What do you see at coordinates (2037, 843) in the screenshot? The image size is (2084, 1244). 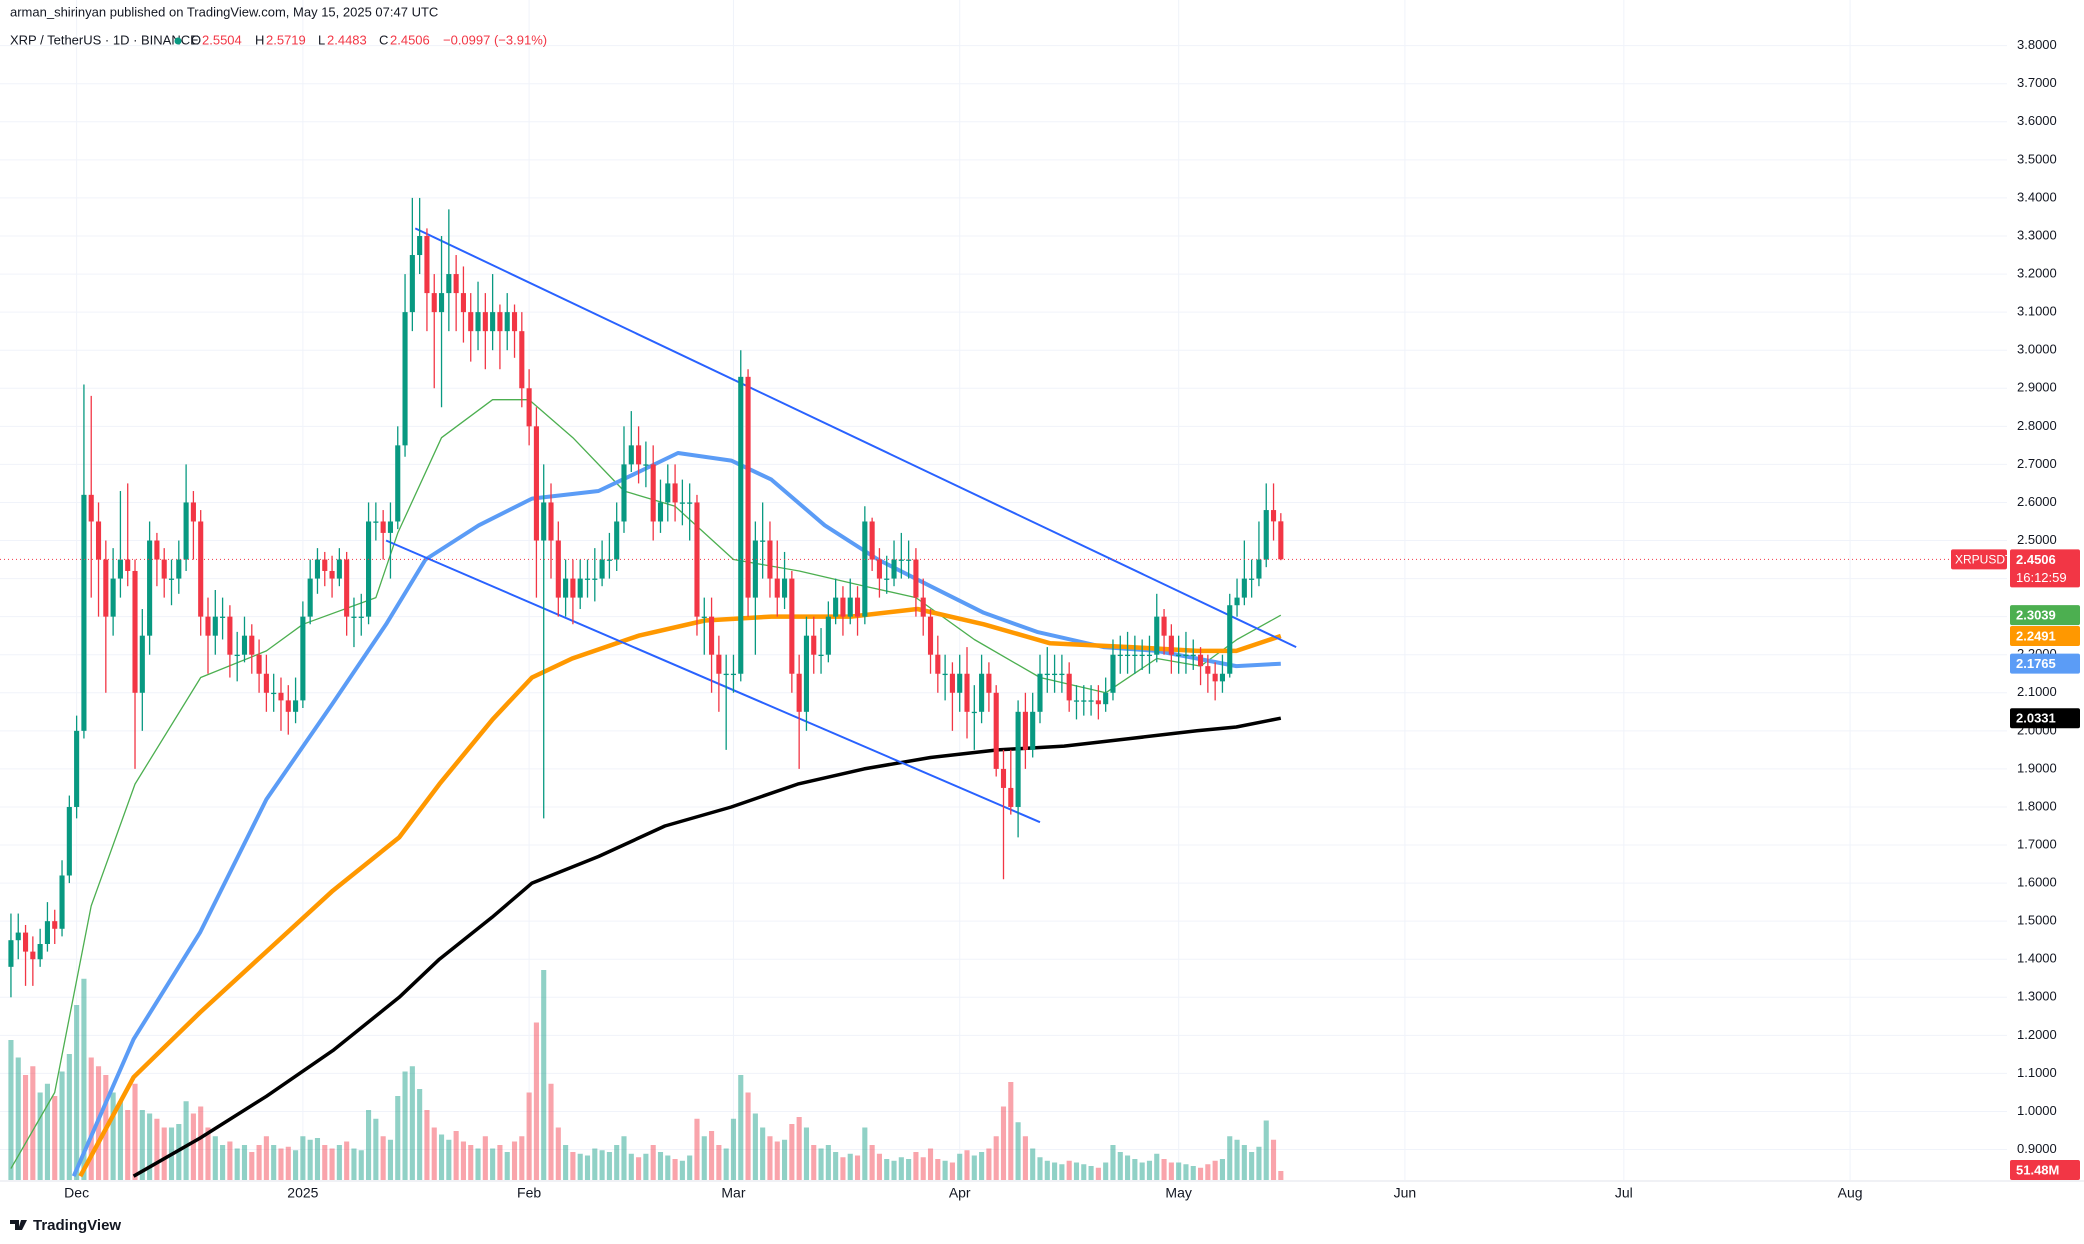 I see `y-tick-label: 1.7000` at bounding box center [2037, 843].